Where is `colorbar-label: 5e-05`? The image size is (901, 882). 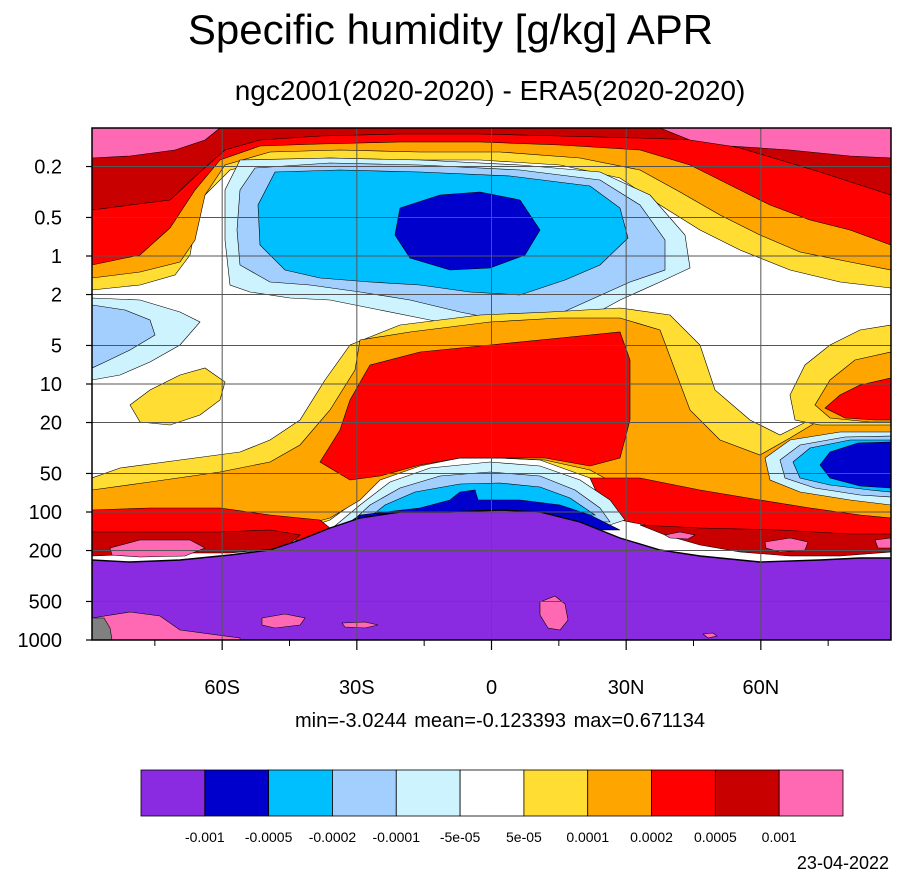 colorbar-label: 5e-05 is located at coordinates (524, 837).